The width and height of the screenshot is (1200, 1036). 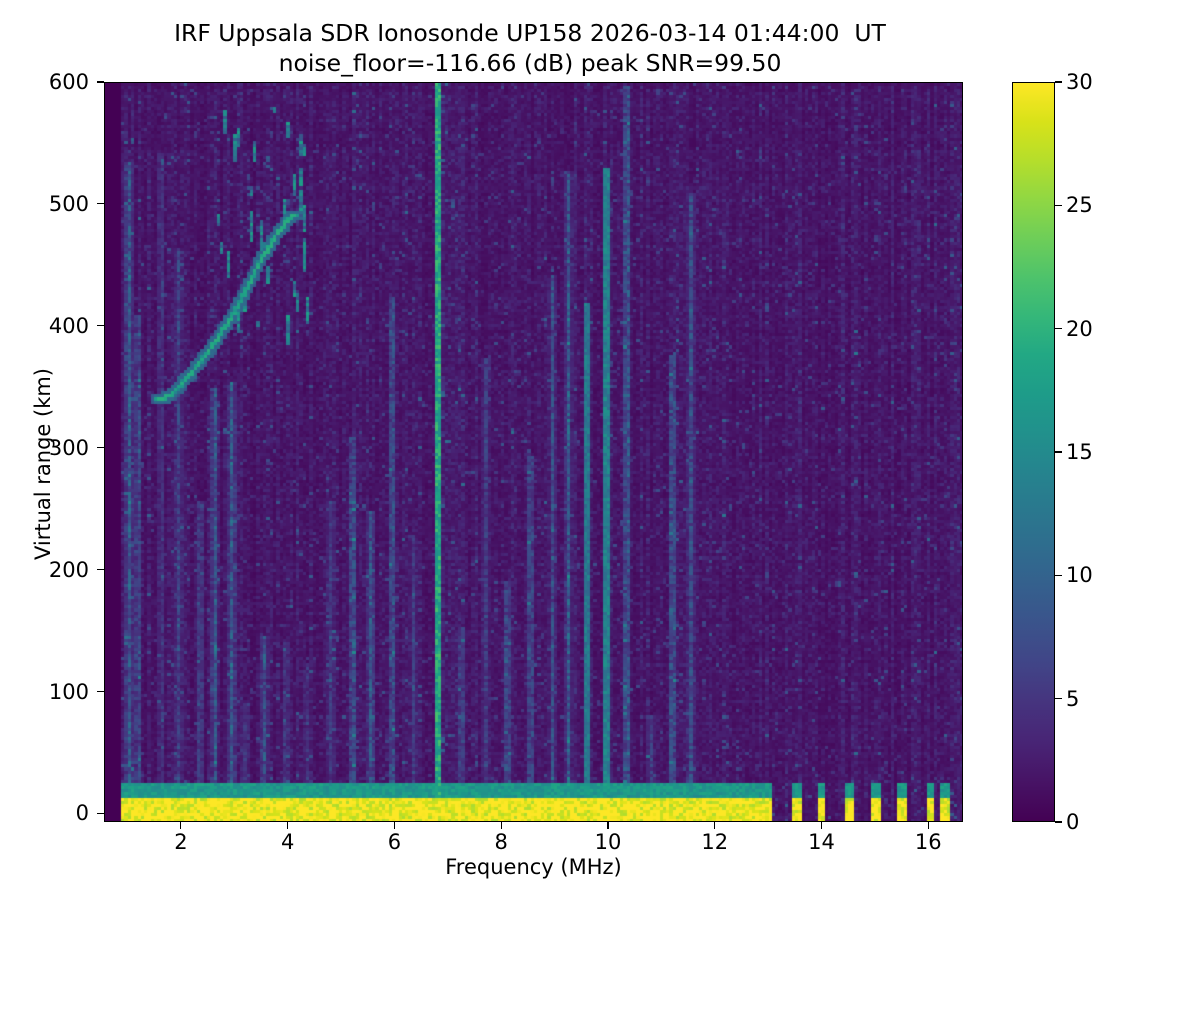 I want to click on y-tick-label: 200, so click(x=68, y=569).